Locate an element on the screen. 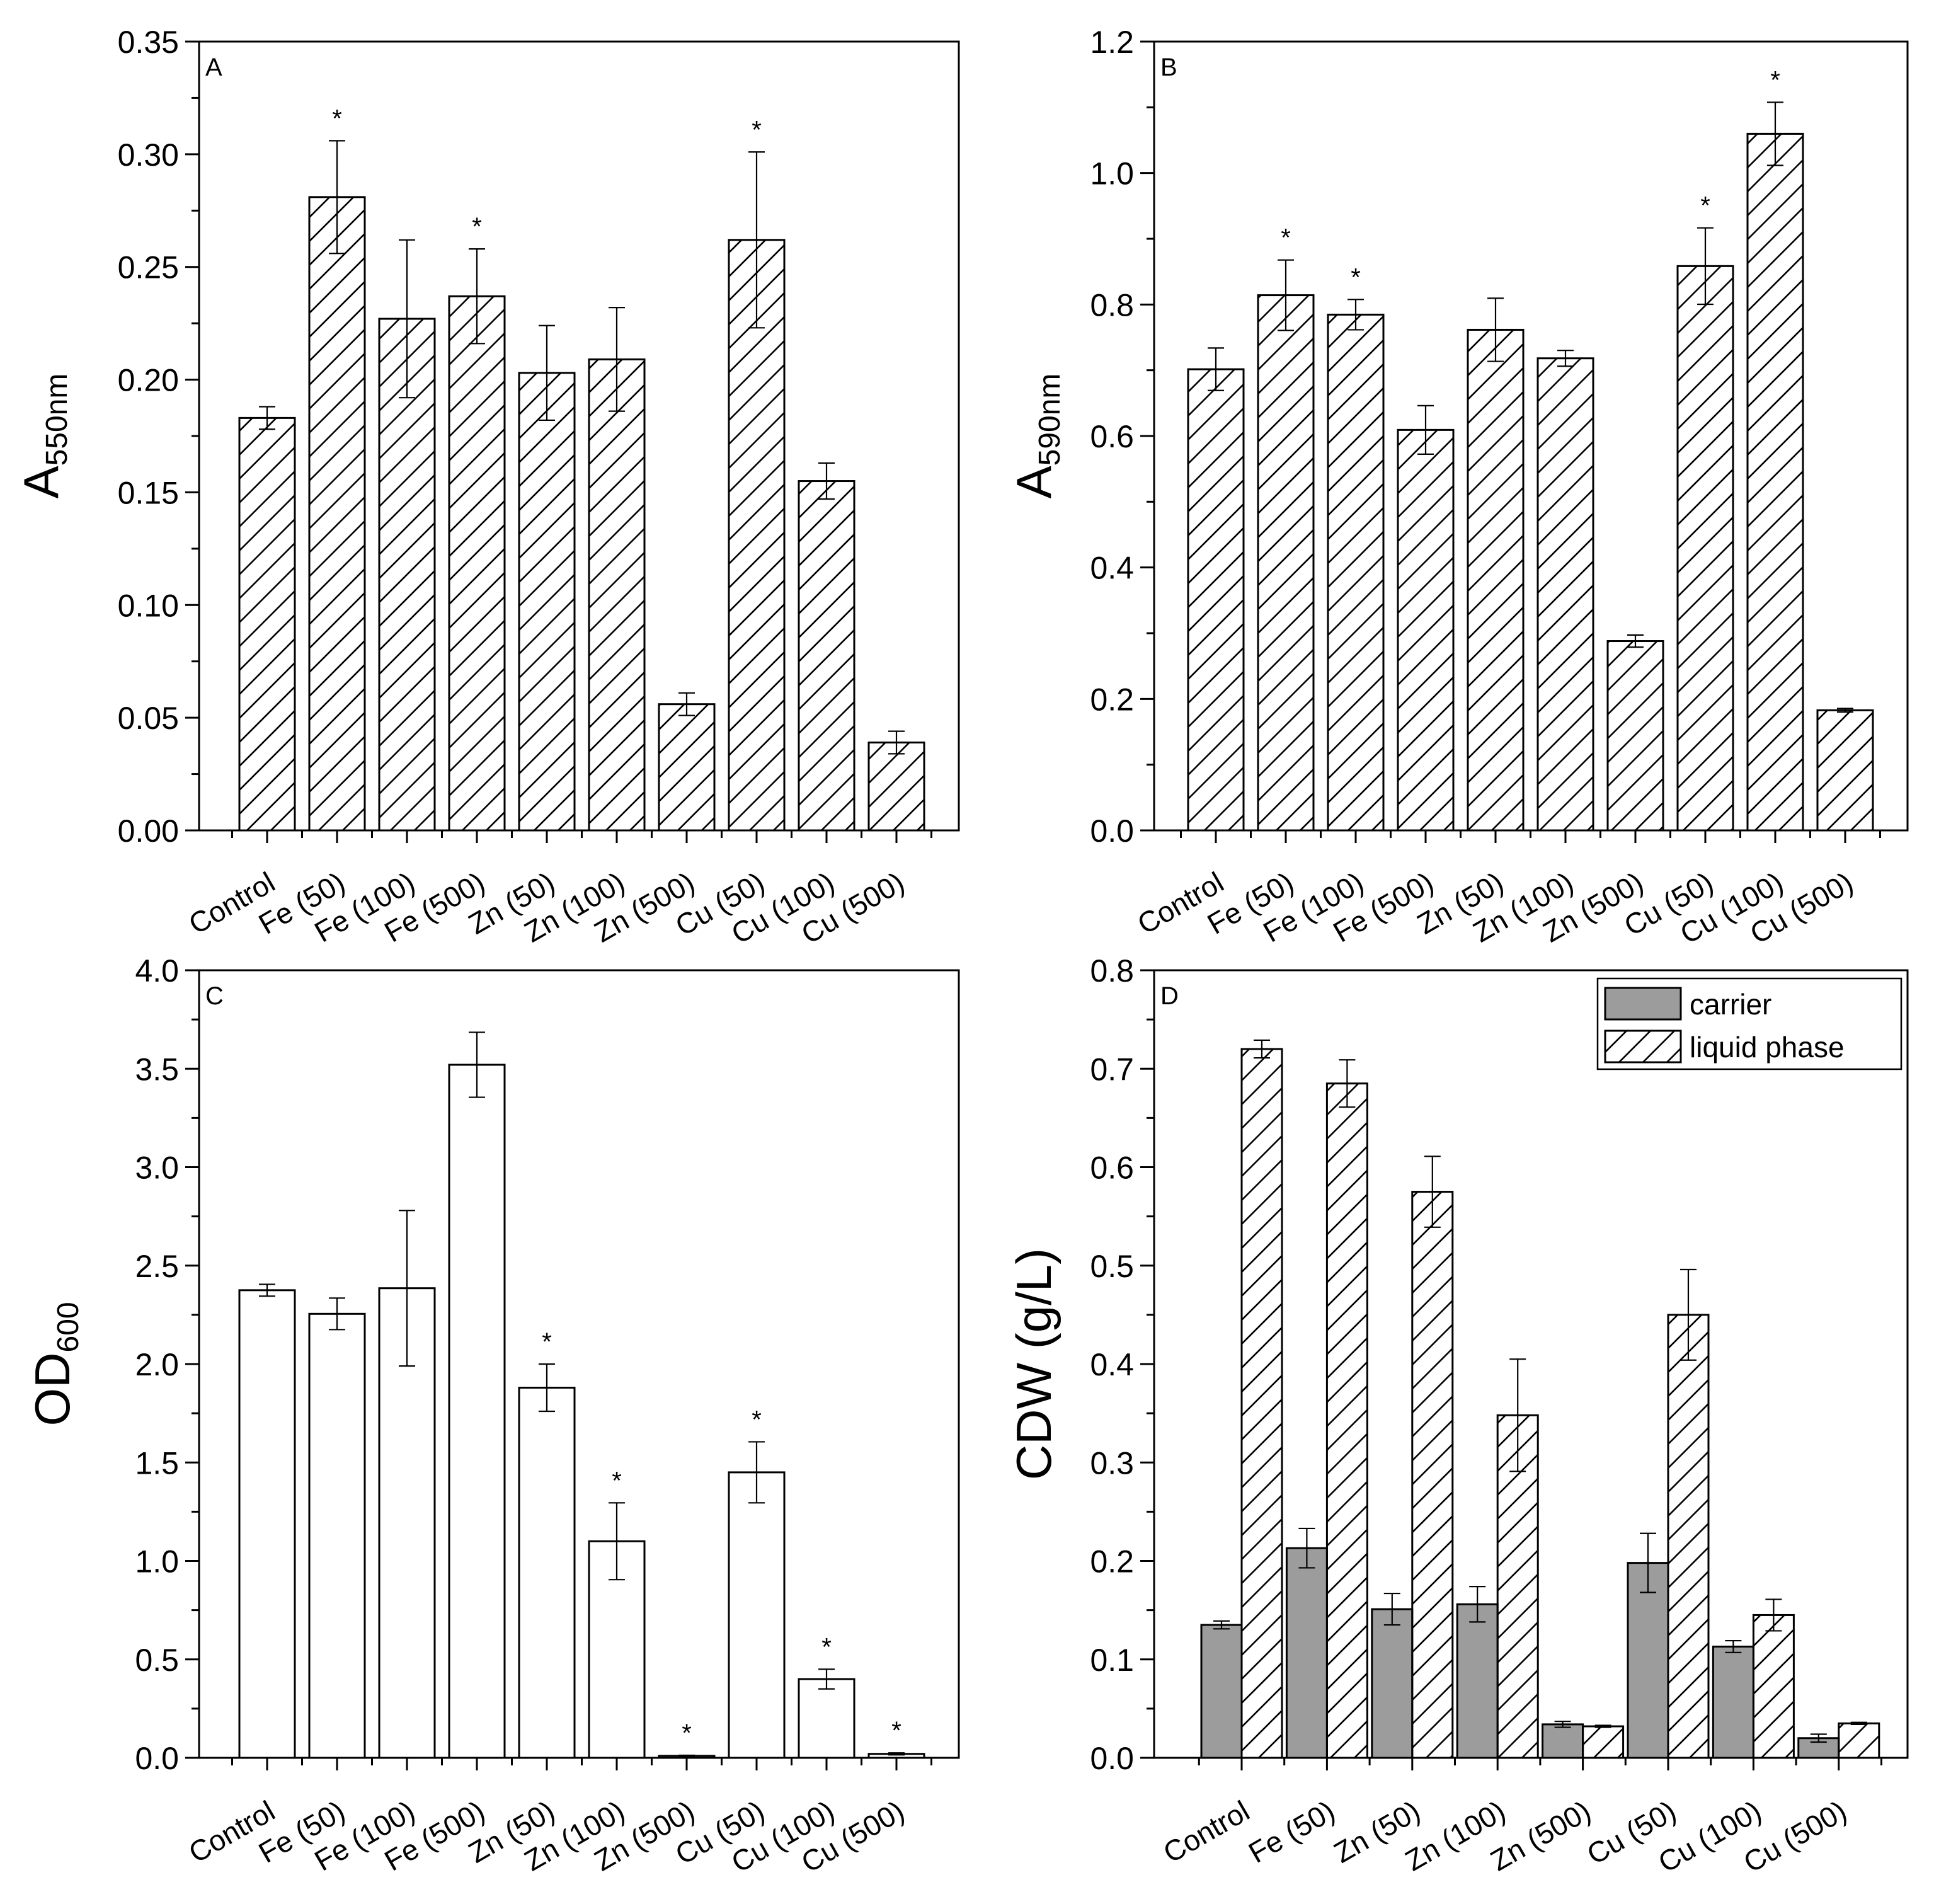 The image size is (1934, 1904). legend-label-carrier: carrier is located at coordinates (1730, 1004).